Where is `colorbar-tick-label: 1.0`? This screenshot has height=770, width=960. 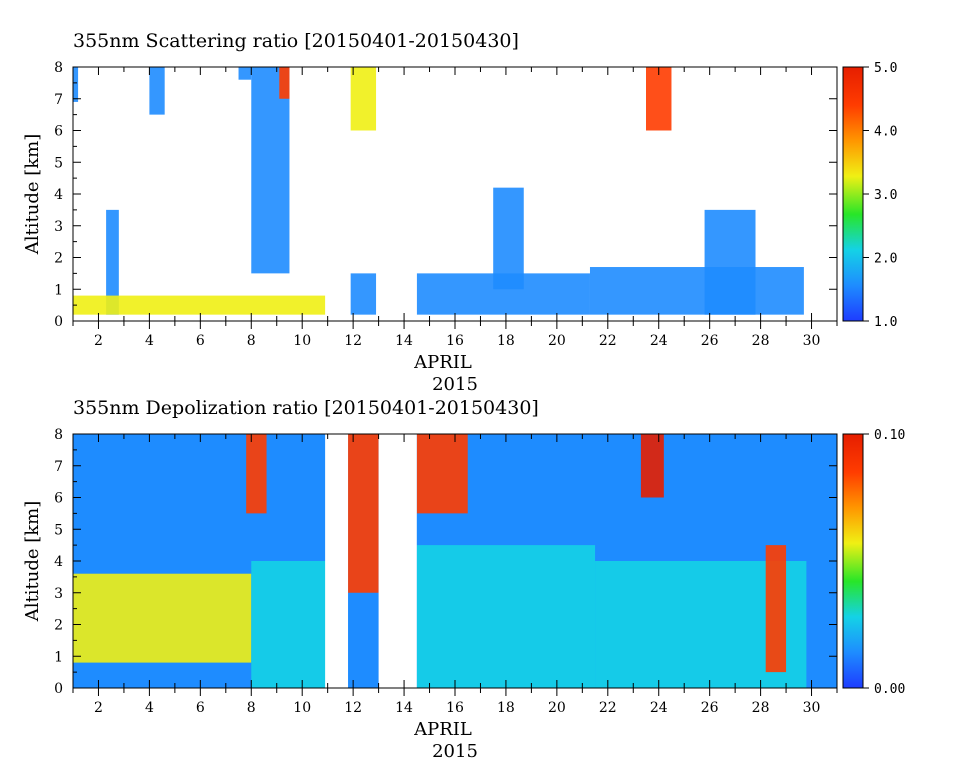 colorbar-tick-label: 1.0 is located at coordinates (885, 322).